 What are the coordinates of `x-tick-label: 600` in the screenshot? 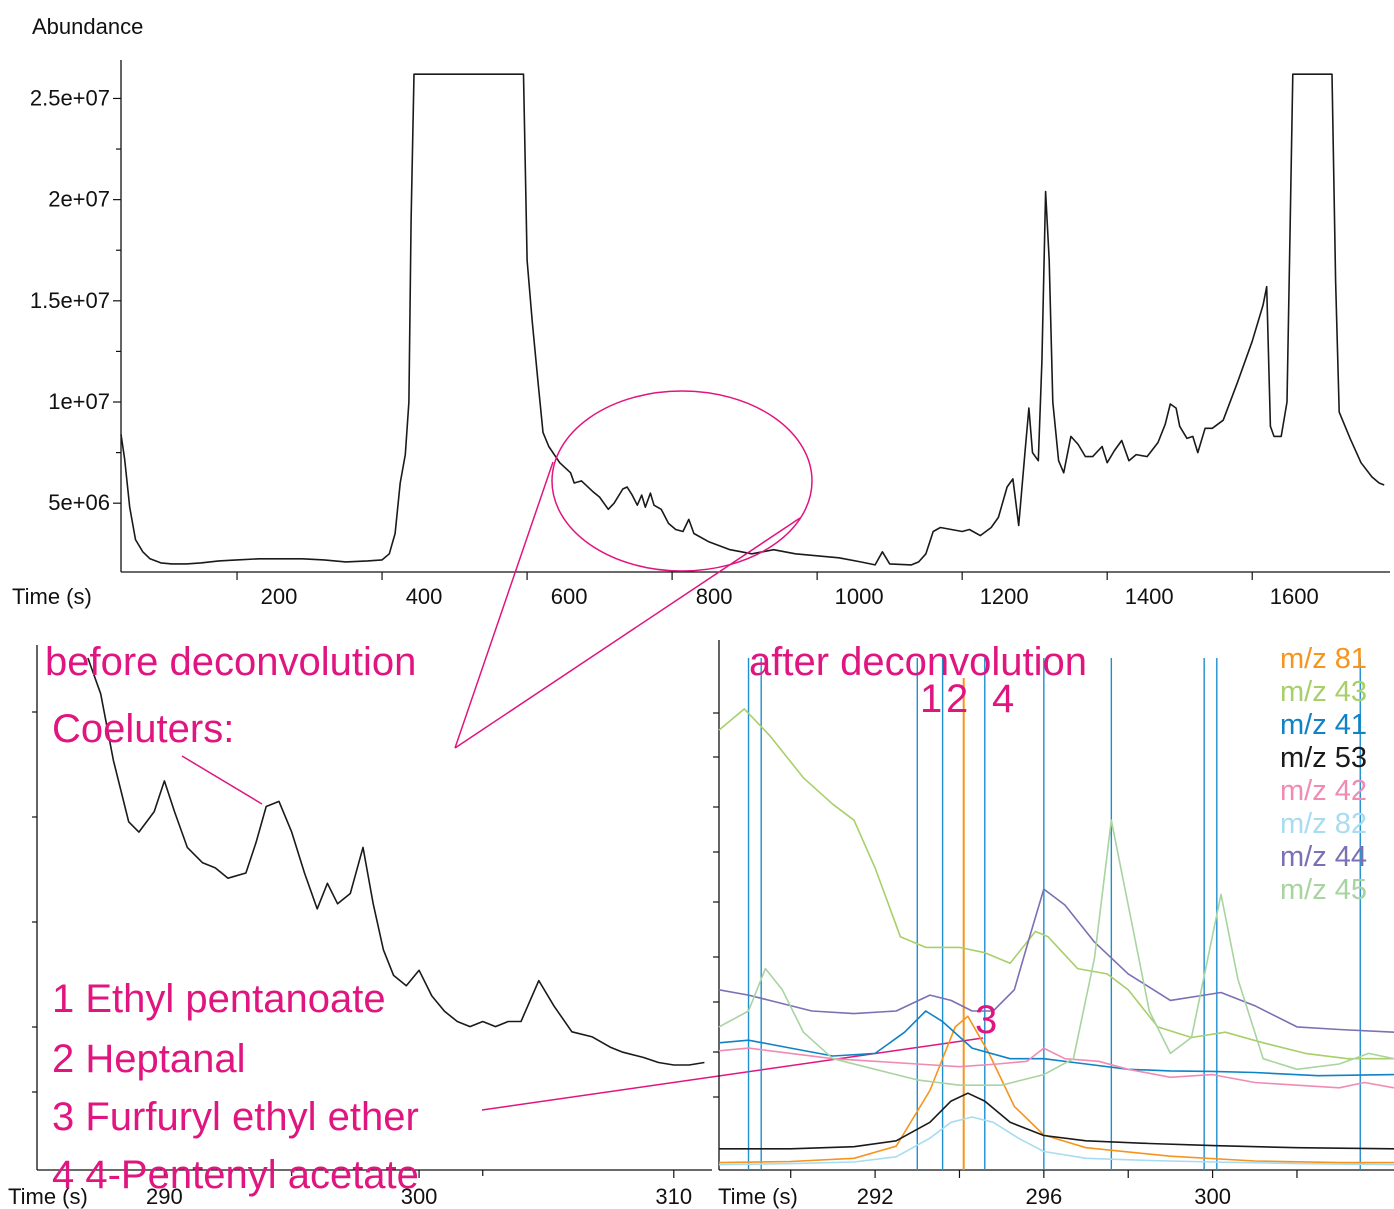 It's located at (569, 596).